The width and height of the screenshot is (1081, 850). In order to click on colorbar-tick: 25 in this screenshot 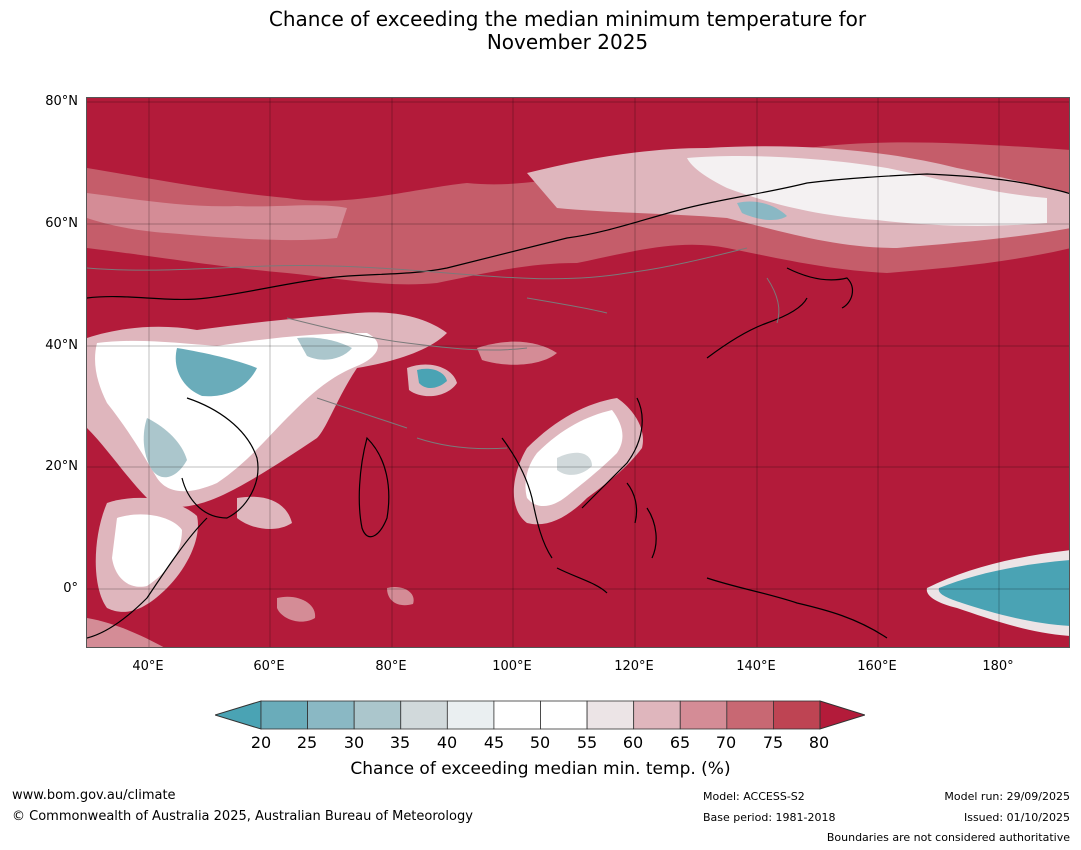, I will do `click(307, 742)`.